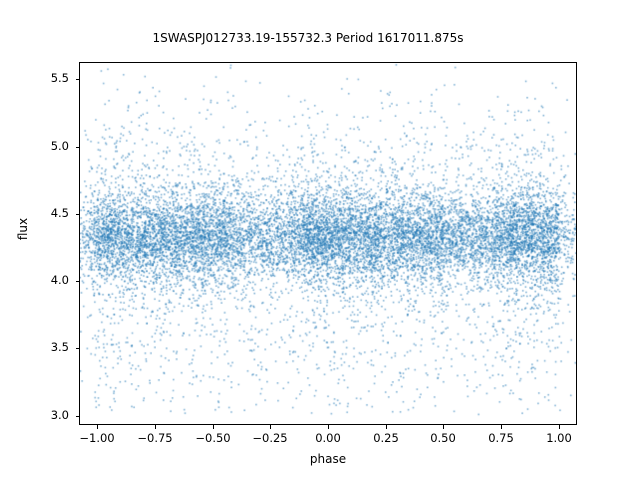 The width and height of the screenshot is (640, 480). What do you see at coordinates (59, 213) in the screenshot?
I see `y-tick-label: 4.5` at bounding box center [59, 213].